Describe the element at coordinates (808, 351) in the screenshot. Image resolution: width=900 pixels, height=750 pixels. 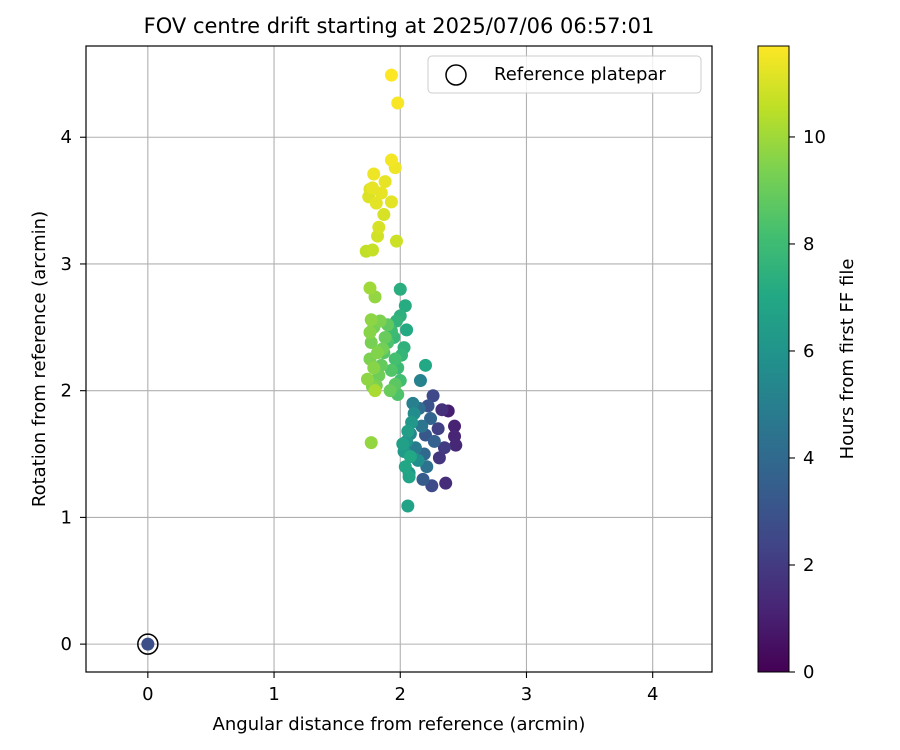
I see `colorbar-tick-label: 6` at that location.